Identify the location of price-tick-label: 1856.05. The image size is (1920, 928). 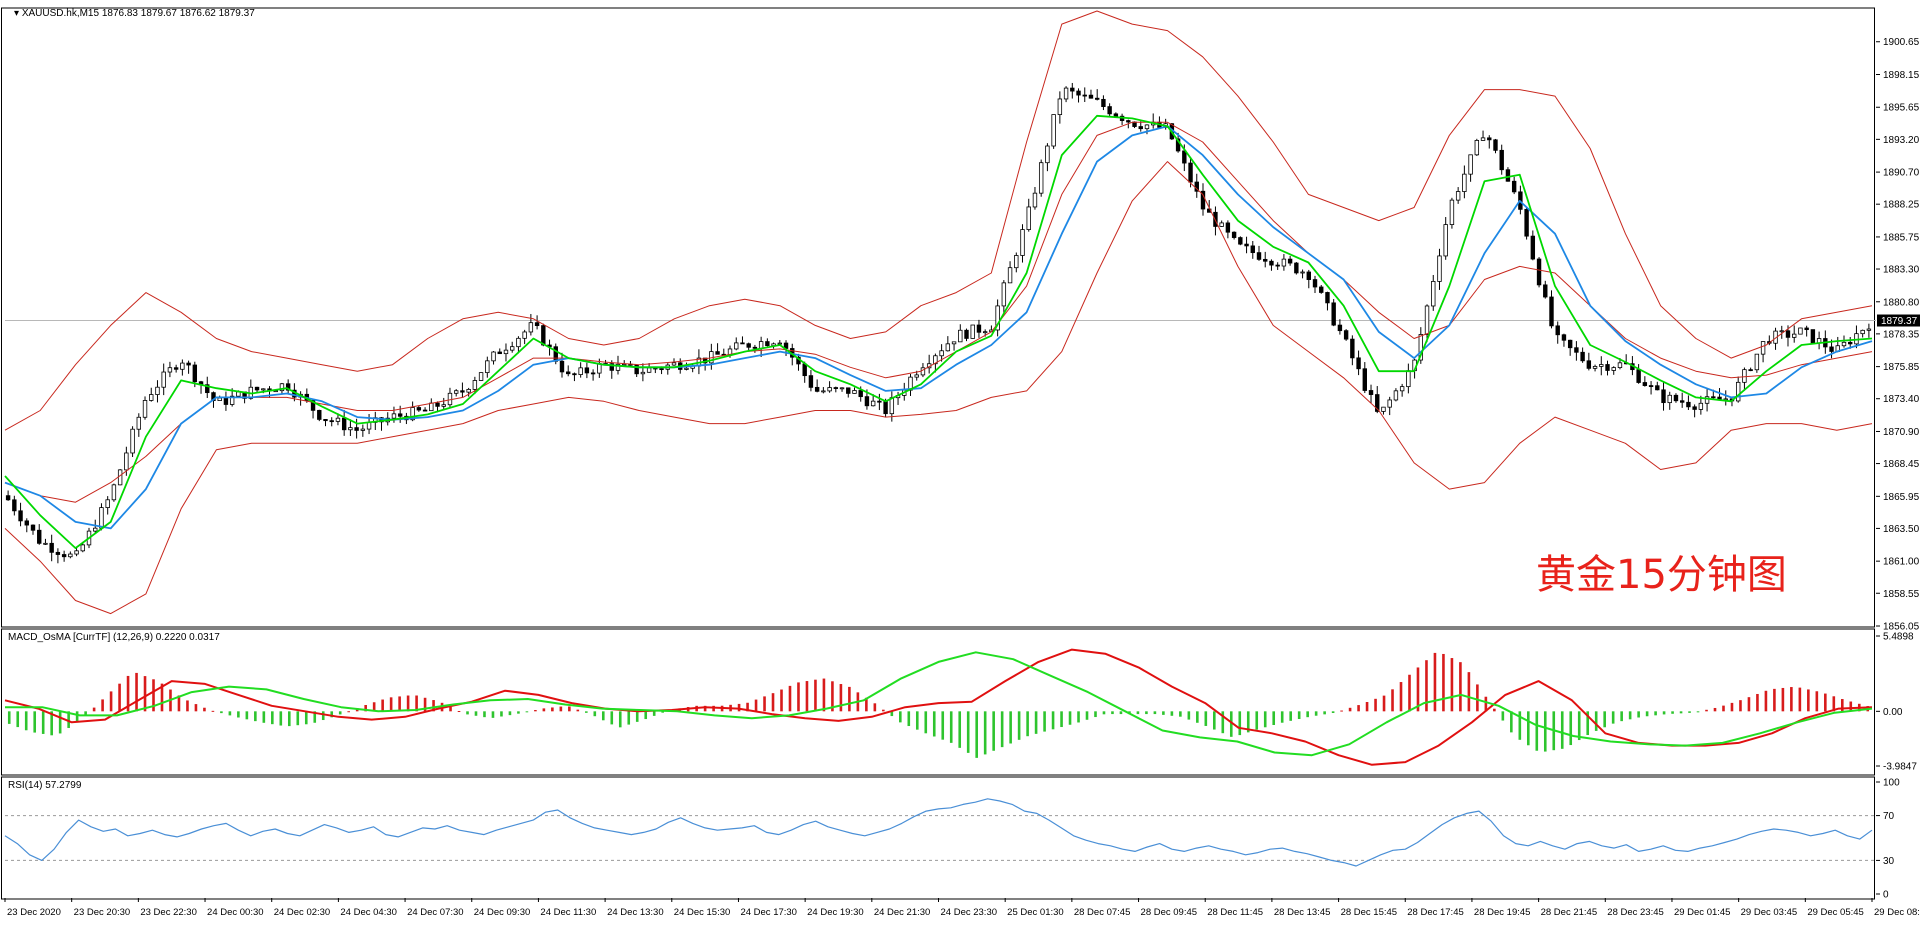
(1901, 627).